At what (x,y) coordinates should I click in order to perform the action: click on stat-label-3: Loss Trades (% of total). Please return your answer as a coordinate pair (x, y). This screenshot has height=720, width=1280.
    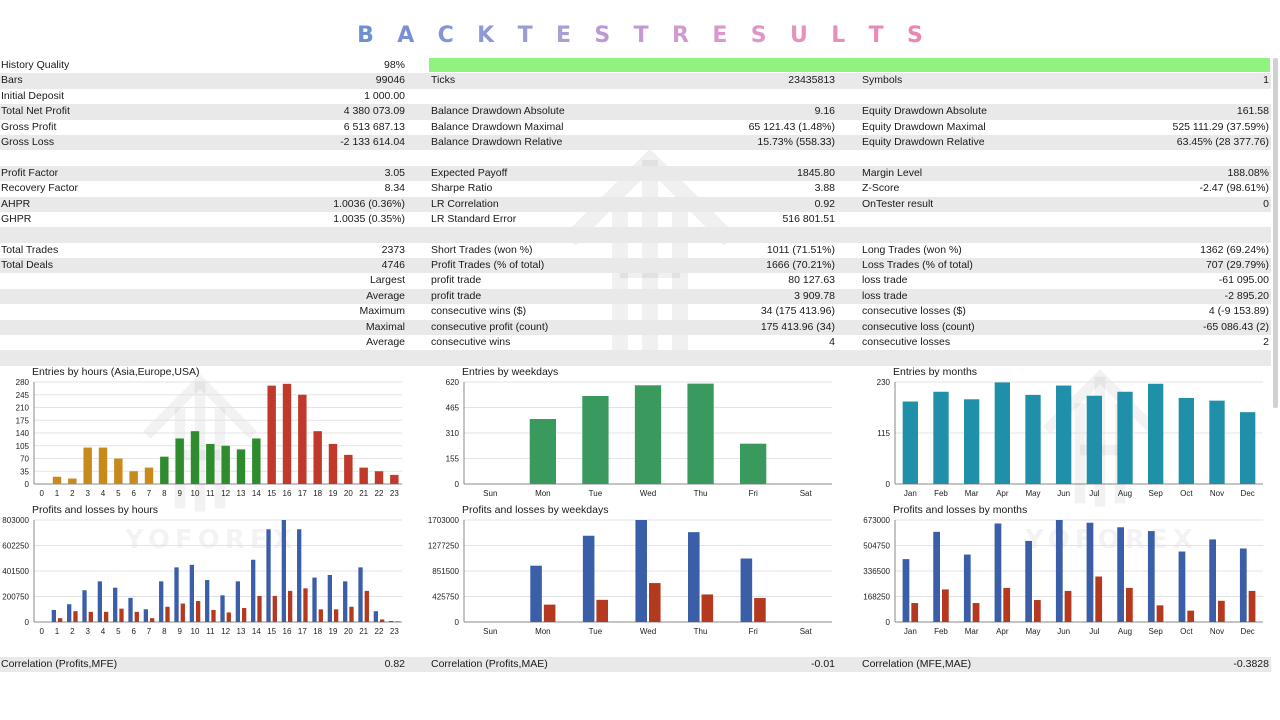
    Looking at the image, I should click on (917, 265).